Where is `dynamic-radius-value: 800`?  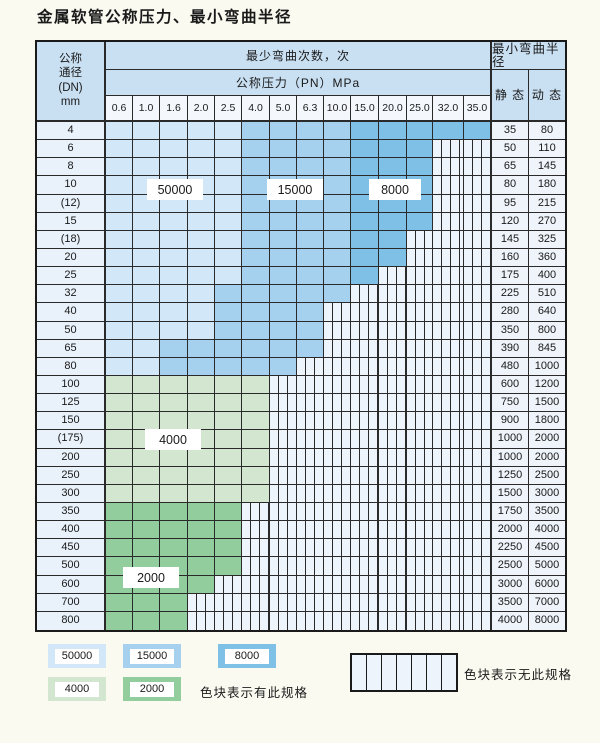
dynamic-radius-value: 800 is located at coordinates (547, 330).